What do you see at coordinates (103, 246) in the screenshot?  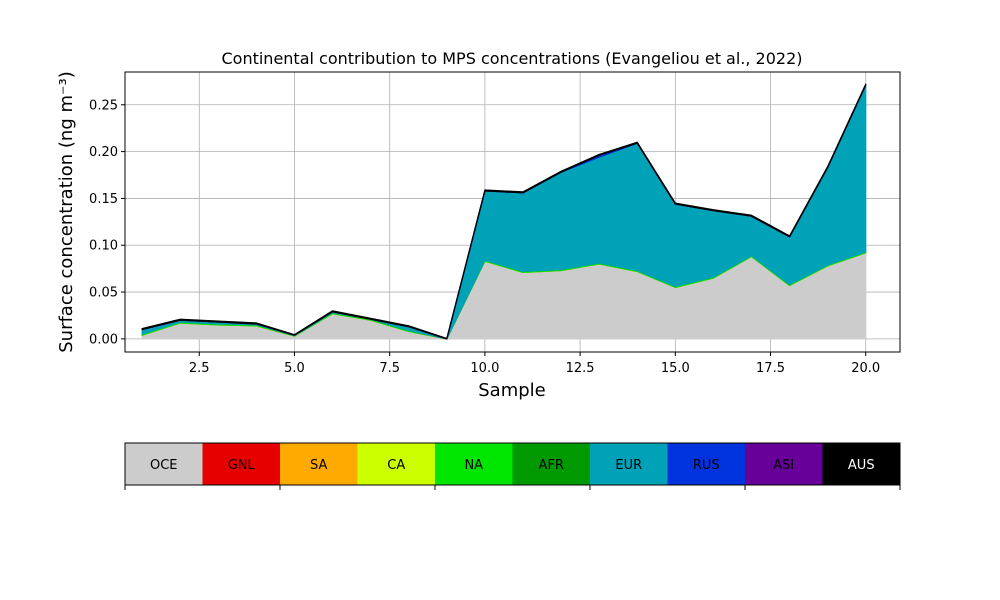 I see `y-tick-label: 0.10` at bounding box center [103, 246].